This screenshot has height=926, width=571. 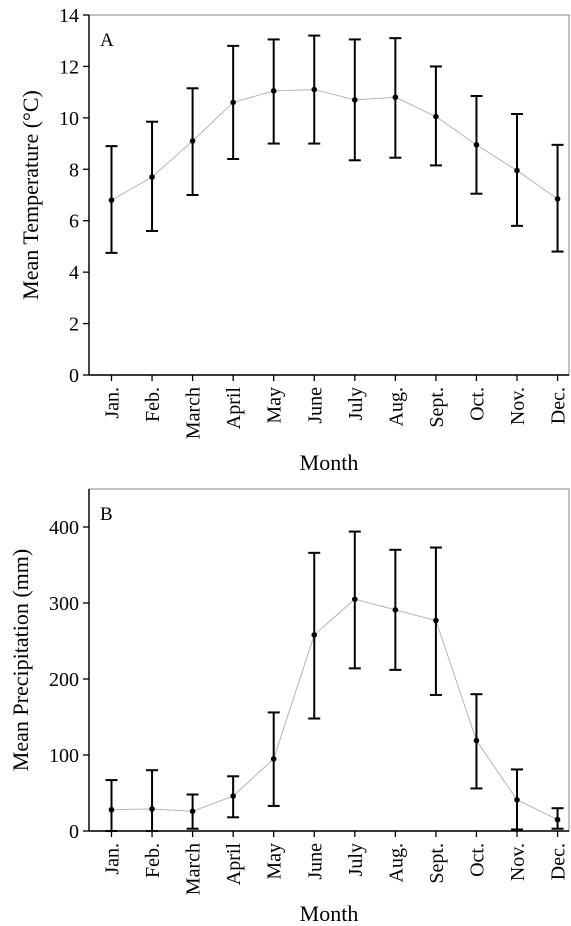 I want to click on panel-b-x-axis-title: Month, so click(x=329, y=913).